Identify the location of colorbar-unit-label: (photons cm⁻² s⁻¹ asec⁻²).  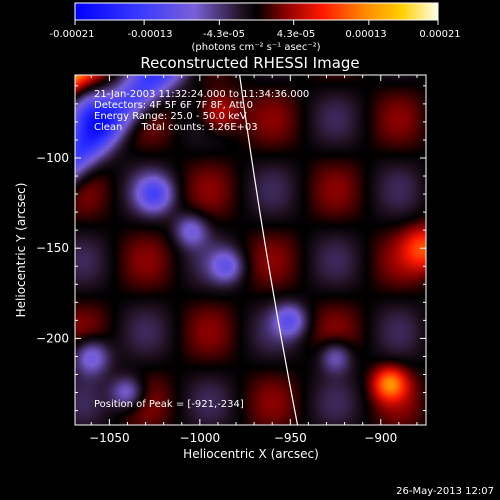
(255, 47).